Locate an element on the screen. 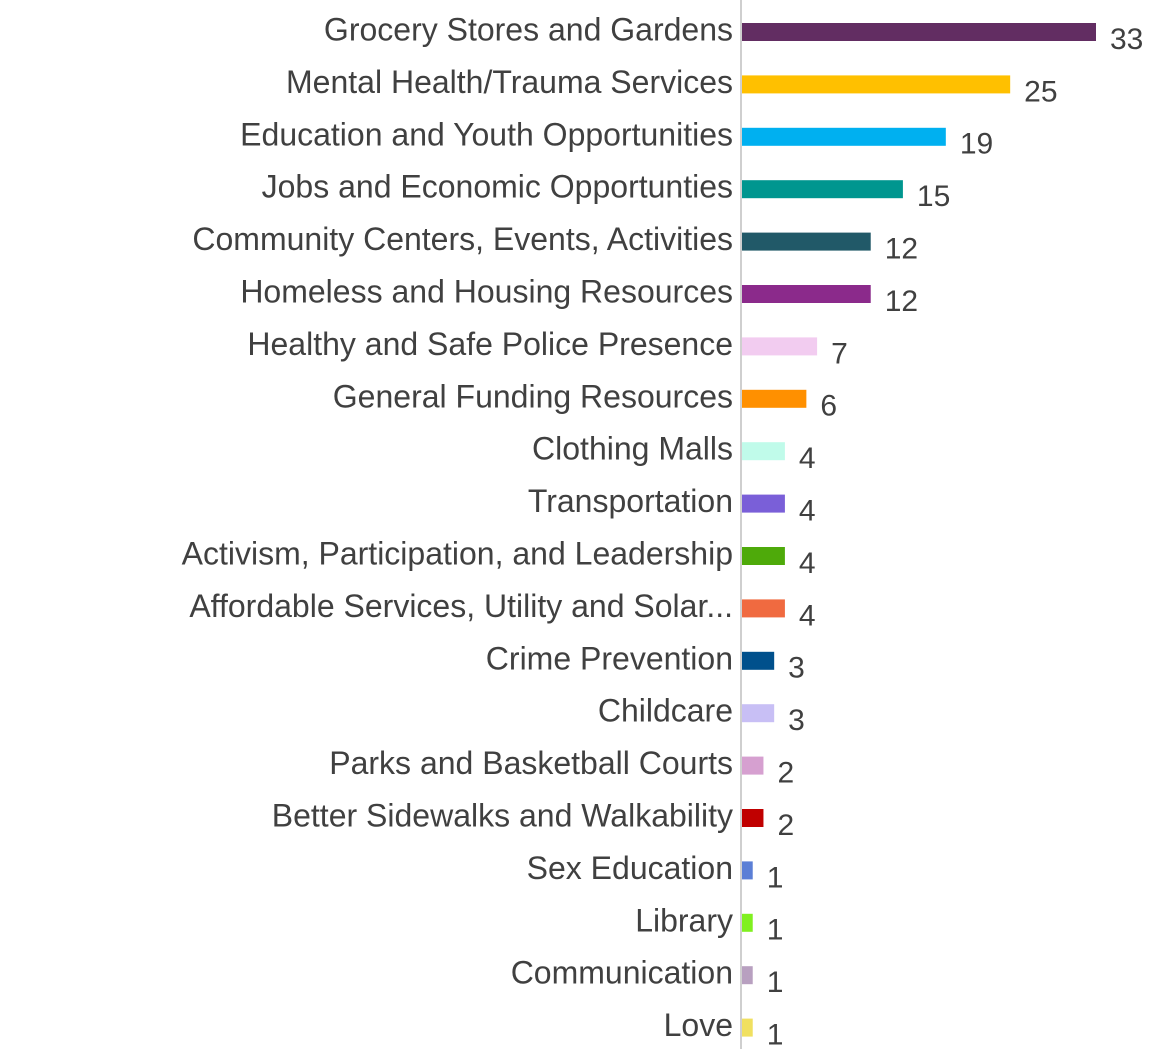 Image resolution: width=1155 pixels, height=1049 pixels. y-tick-label: Healthy and Safe Police Presence is located at coordinates (490, 344).